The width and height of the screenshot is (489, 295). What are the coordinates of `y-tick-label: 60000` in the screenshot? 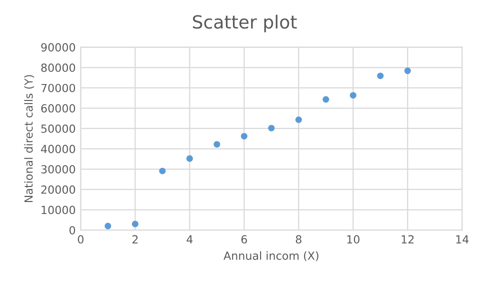 It's located at (58, 108).